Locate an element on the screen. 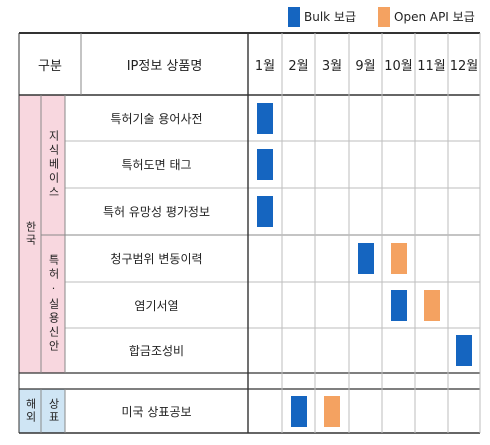 The image size is (490, 445). group-patent-utility: 특허·실용신안 is located at coordinates (53, 304).